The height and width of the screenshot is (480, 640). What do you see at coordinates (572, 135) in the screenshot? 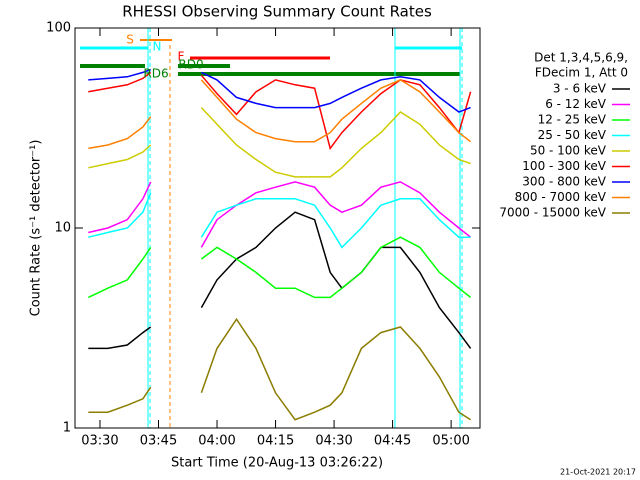
I see `legend-label: 25 - 50 keV` at bounding box center [572, 135].